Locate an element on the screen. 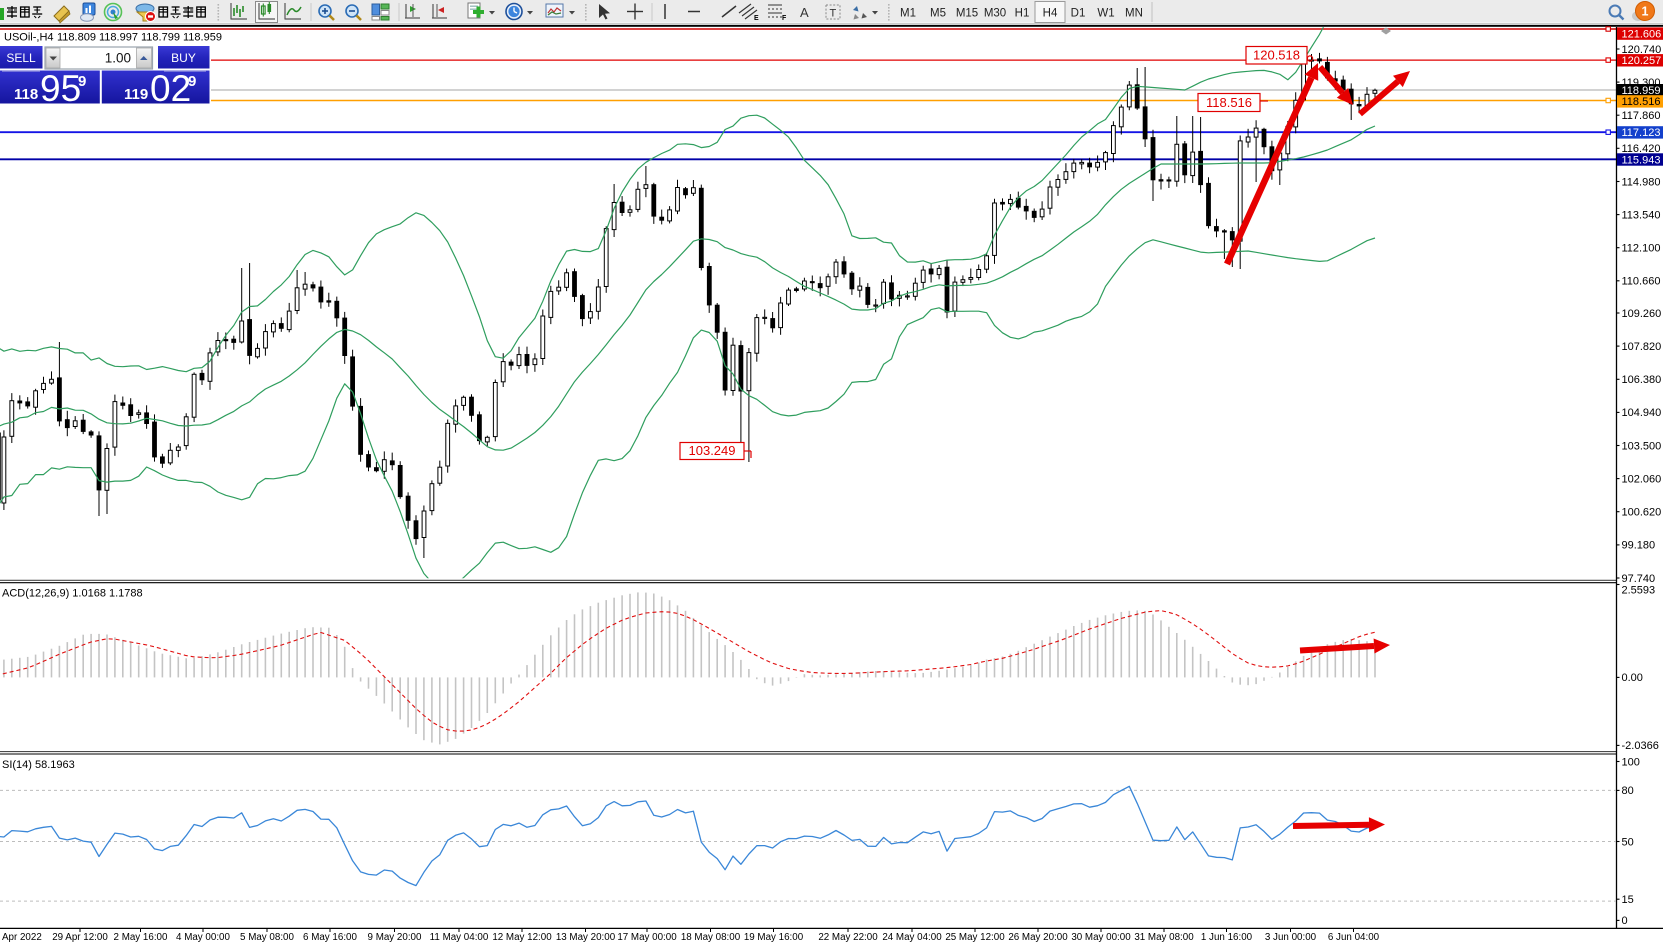 The height and width of the screenshot is (943, 1663). svg-text: 2.5593 is located at coordinates (1639, 590).